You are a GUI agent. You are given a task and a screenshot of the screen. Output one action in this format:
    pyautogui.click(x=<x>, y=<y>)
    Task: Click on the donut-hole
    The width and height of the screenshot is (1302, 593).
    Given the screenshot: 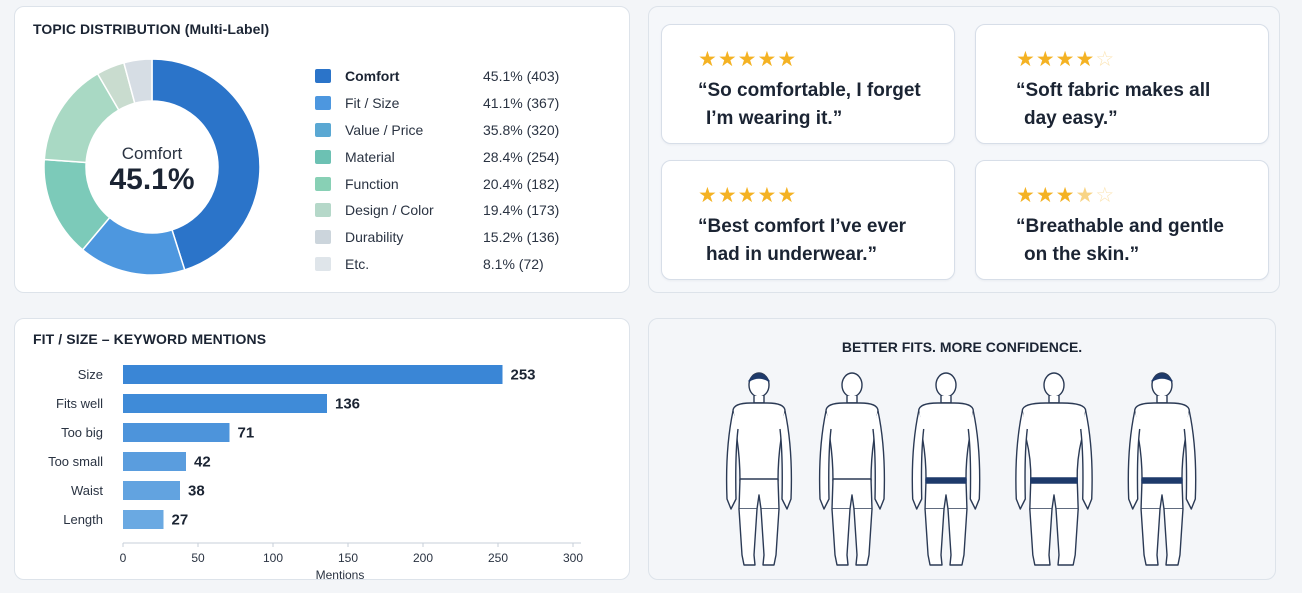 What is the action you would take?
    pyautogui.click(x=152, y=167)
    